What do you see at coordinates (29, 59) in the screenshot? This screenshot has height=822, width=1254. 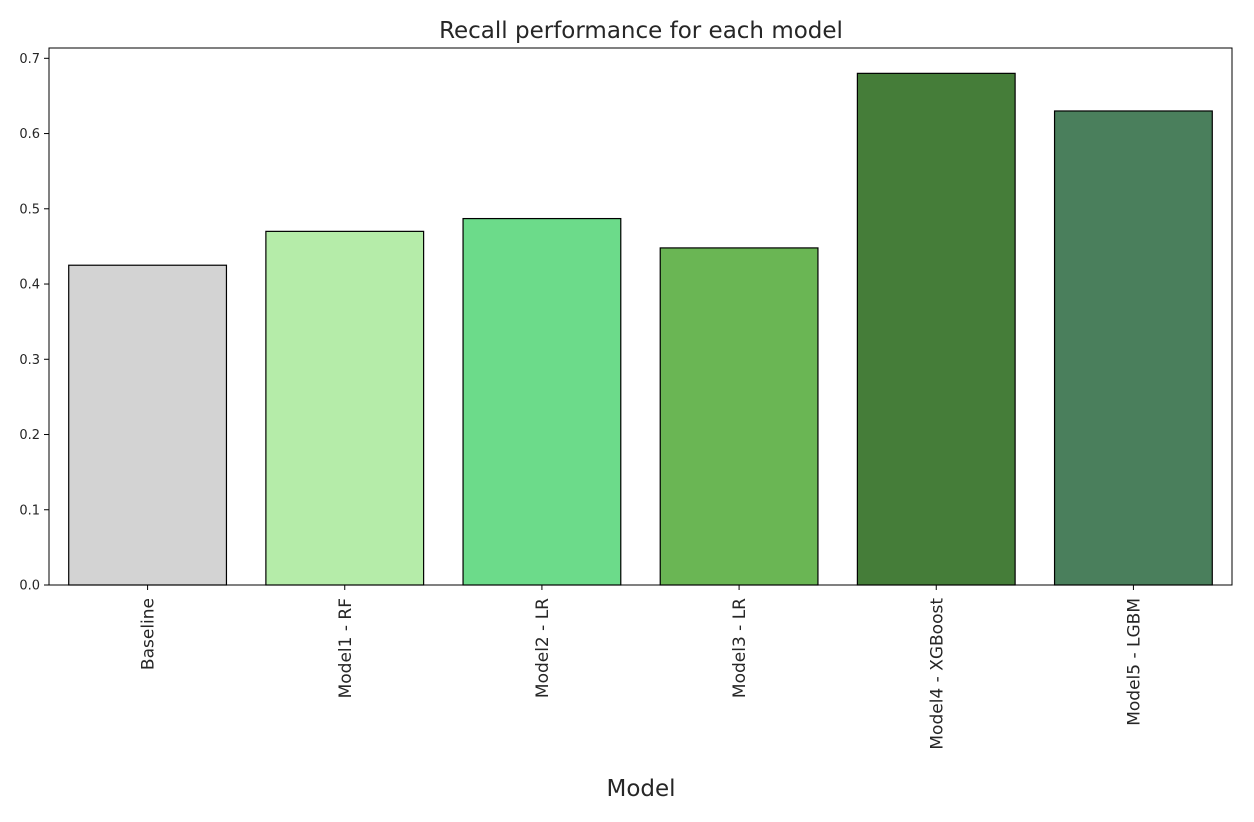 I see `y-tick-label: 0.7` at bounding box center [29, 59].